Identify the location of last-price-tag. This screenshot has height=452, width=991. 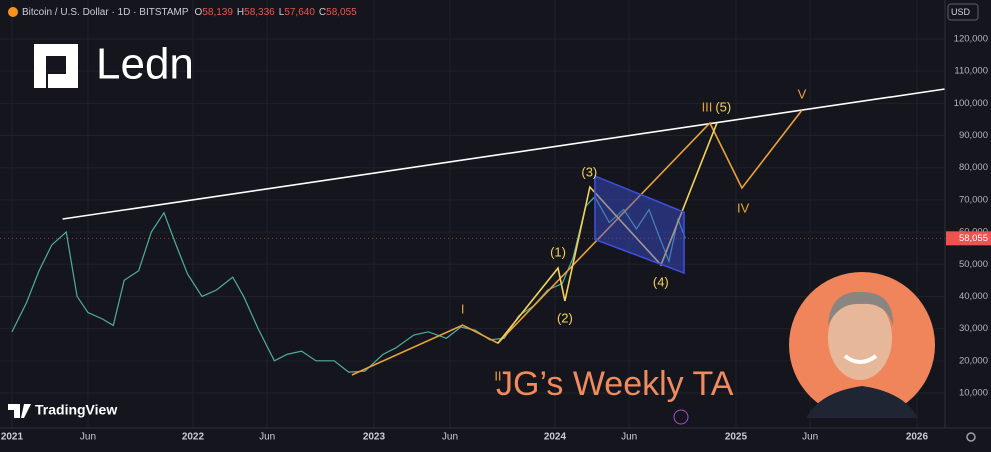
(968, 238).